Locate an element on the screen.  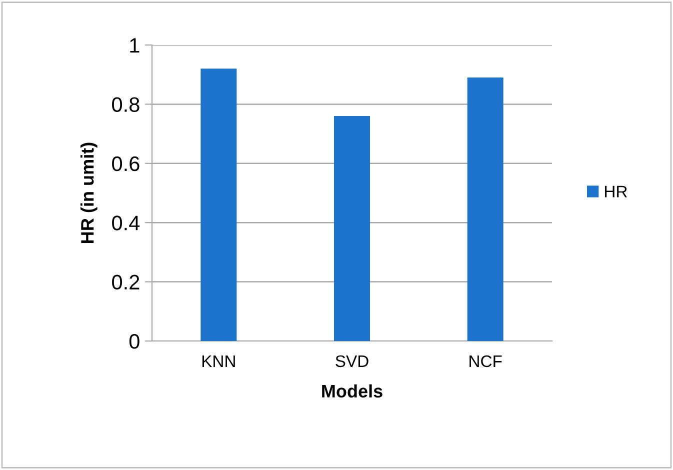
y-tick-label: 0 is located at coordinates (134, 341).